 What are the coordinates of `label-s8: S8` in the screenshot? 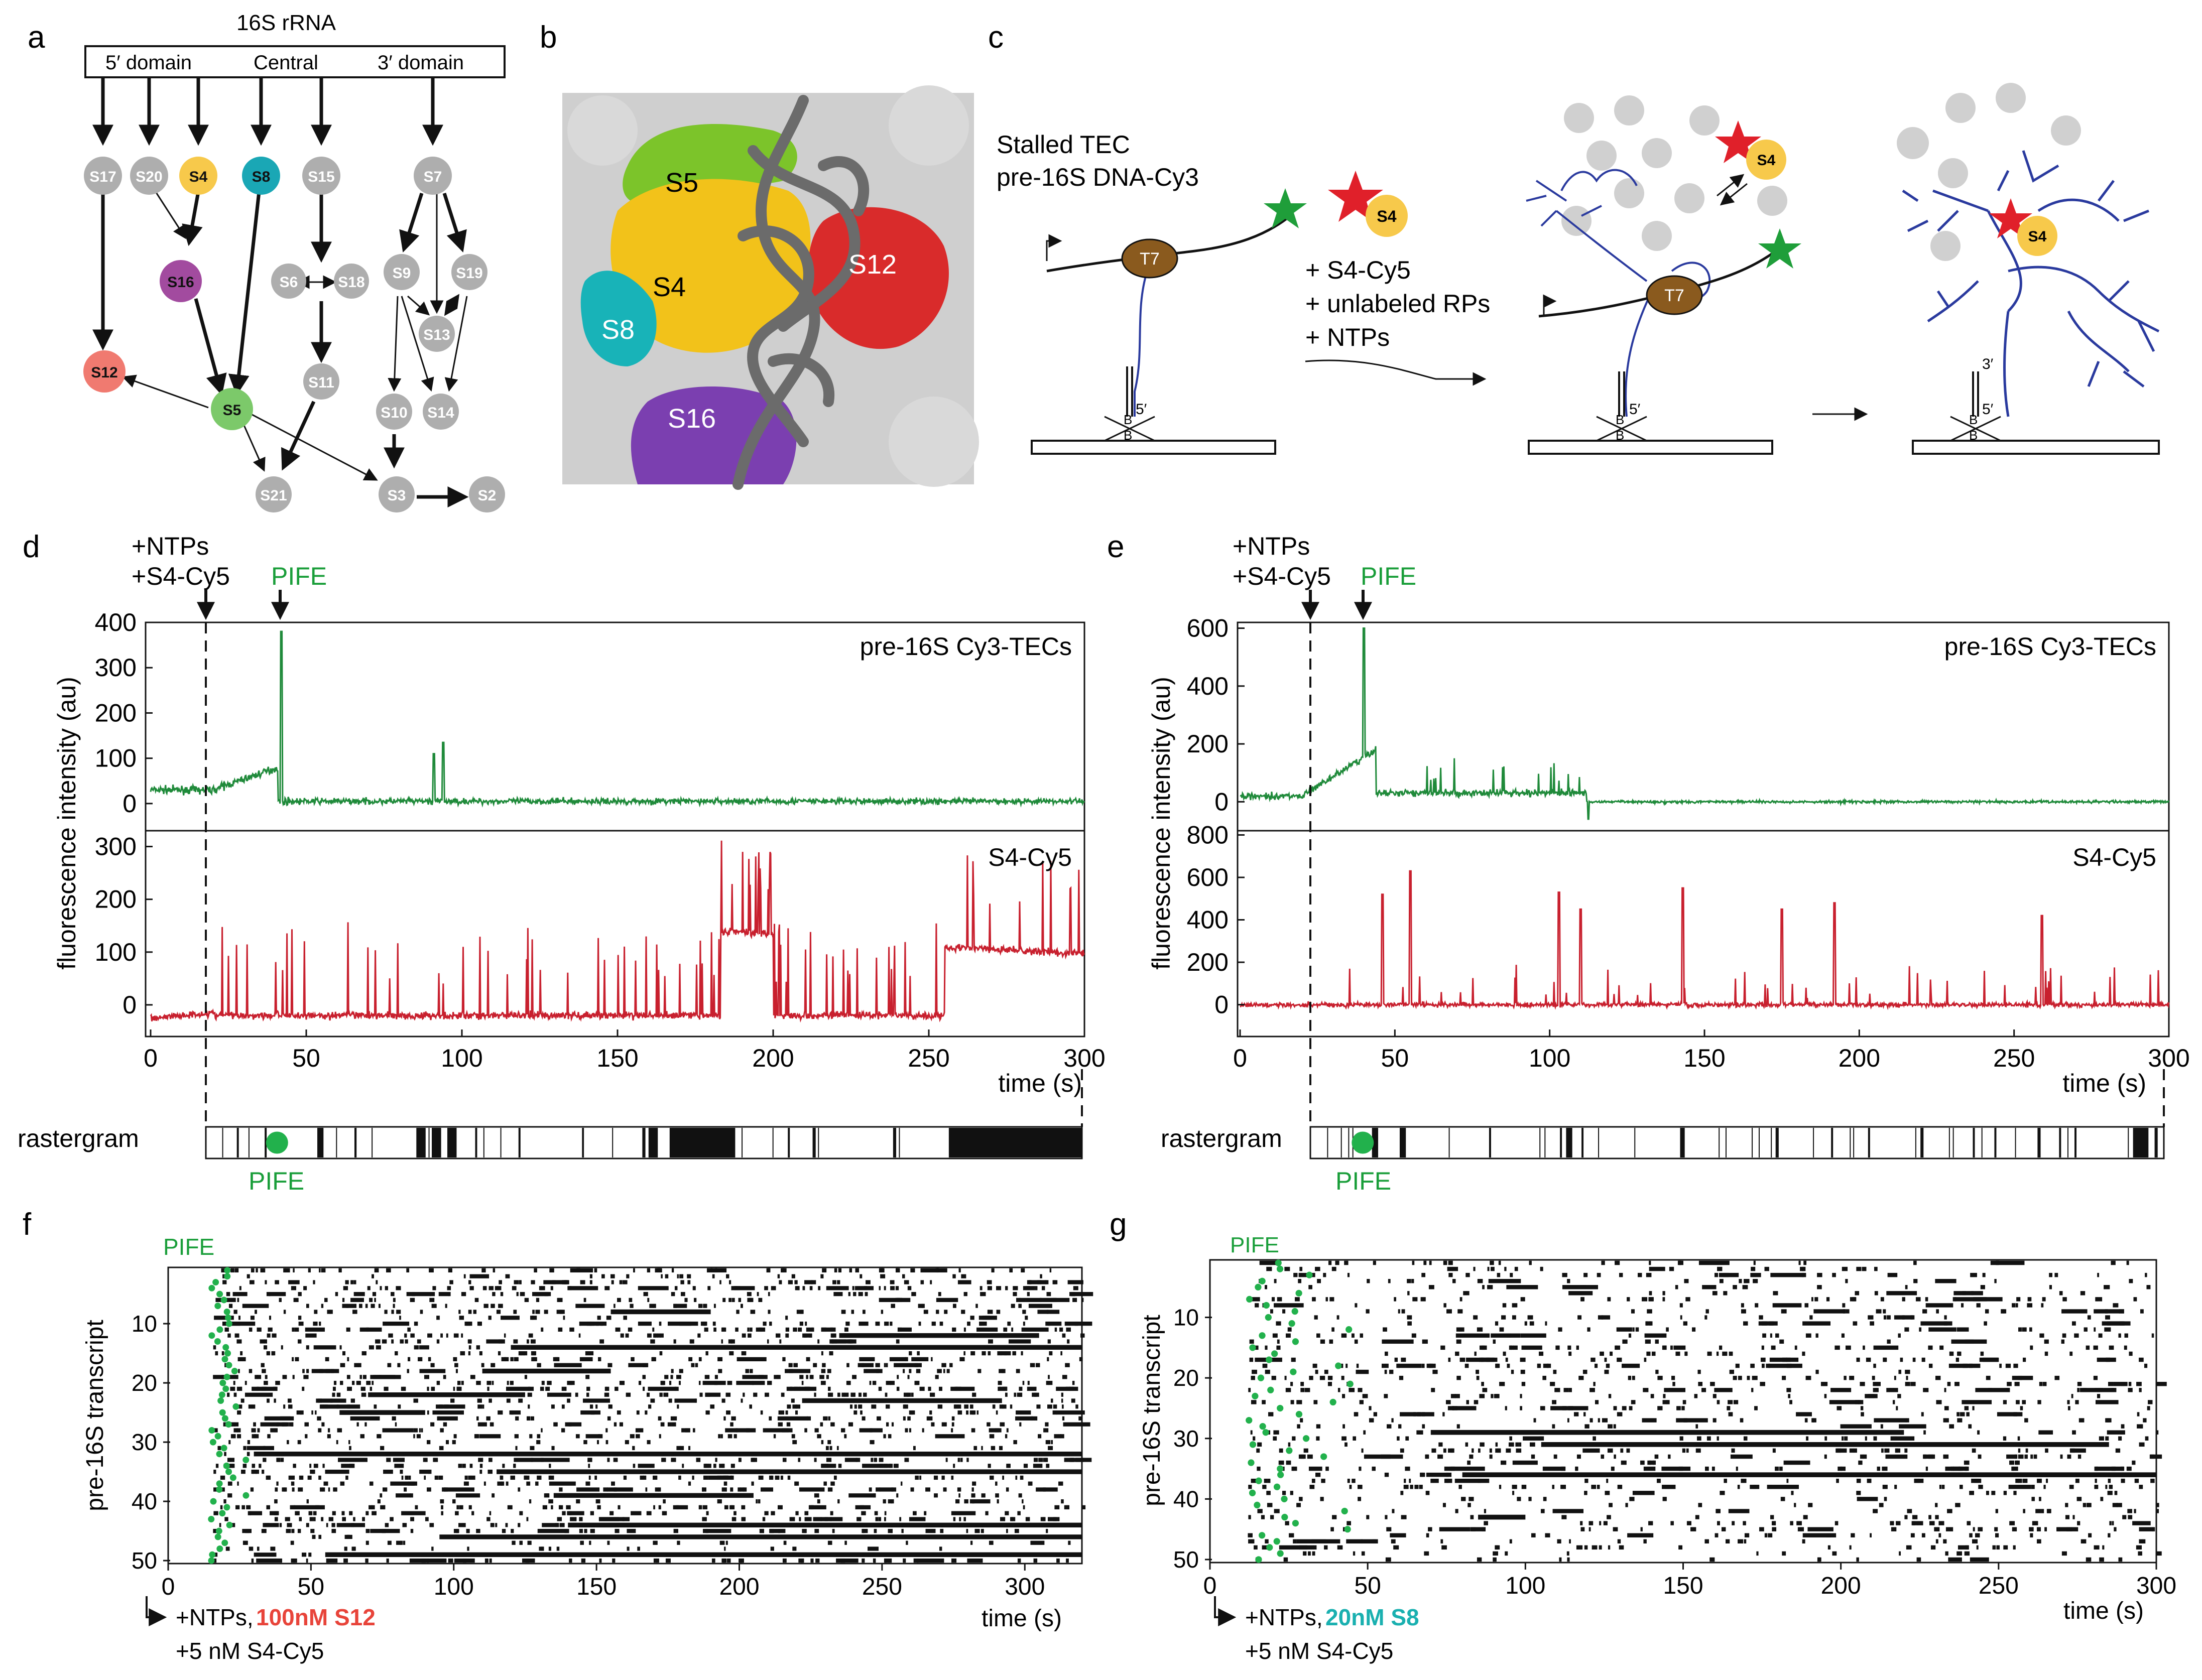 It's located at (618, 330).